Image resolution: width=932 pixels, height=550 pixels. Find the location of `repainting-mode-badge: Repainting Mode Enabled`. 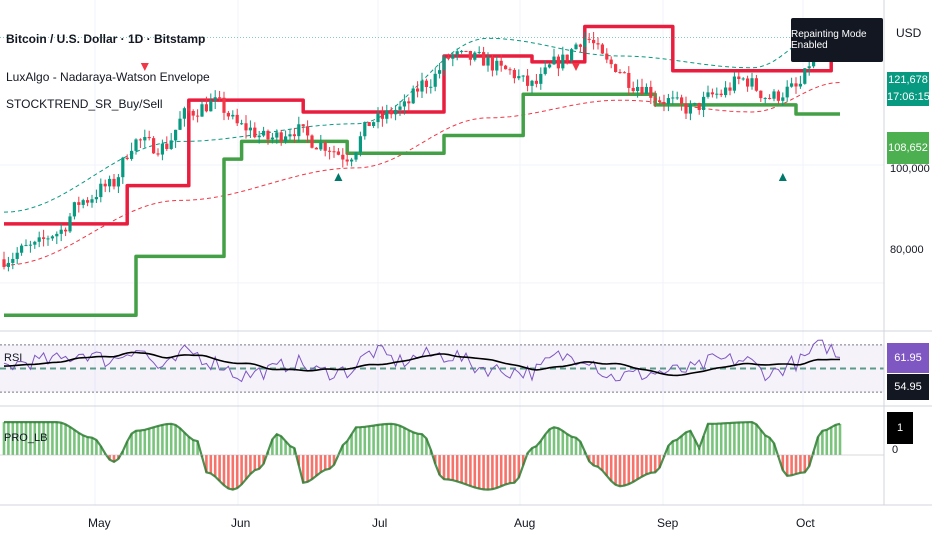

repainting-mode-badge: Repainting Mode Enabled is located at coordinates (837, 40).